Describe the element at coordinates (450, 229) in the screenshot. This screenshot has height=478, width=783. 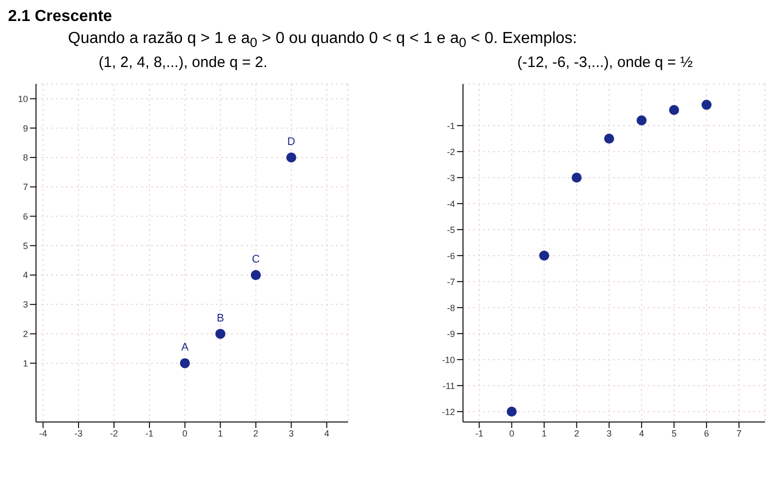
I see `y-tick-label: -5` at that location.